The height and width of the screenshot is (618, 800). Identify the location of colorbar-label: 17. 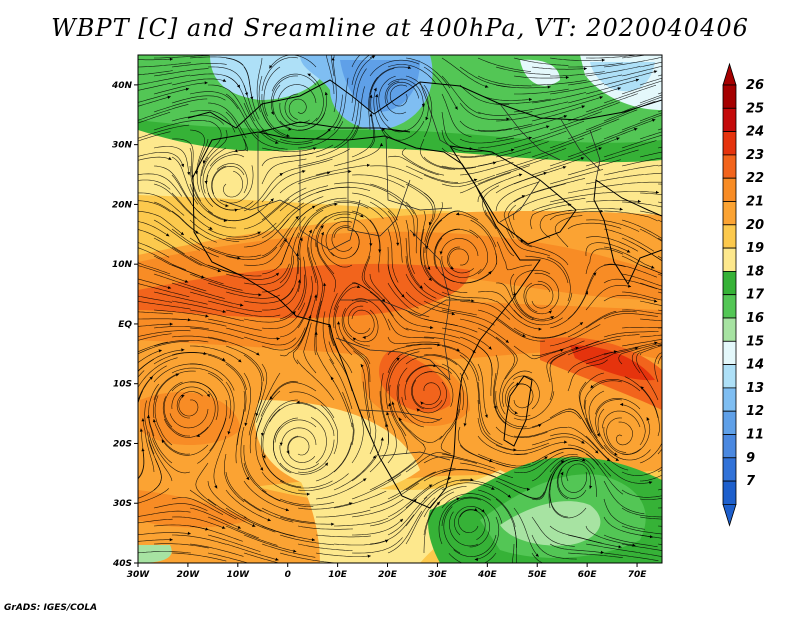
(755, 295).